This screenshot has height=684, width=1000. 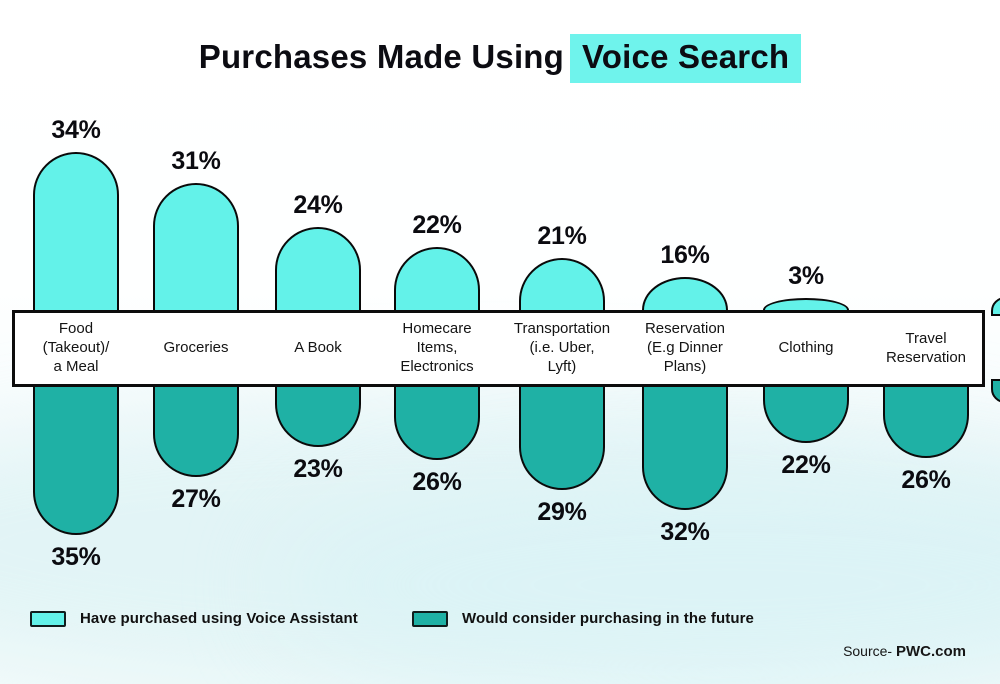 I want to click on category-label-1: Groceries, so click(x=196, y=348).